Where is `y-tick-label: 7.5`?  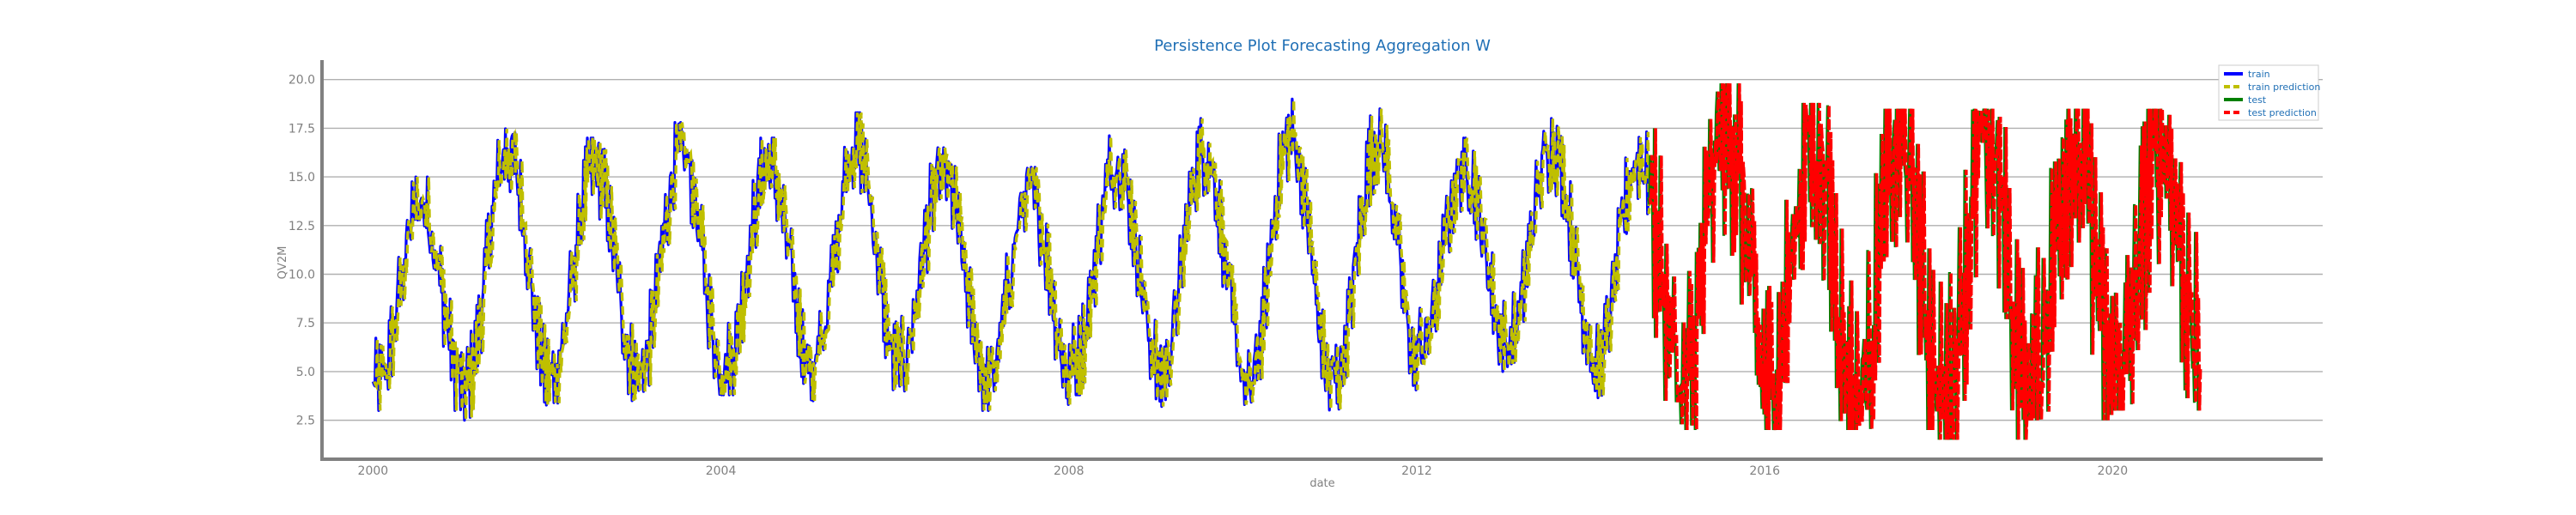 y-tick-label: 7.5 is located at coordinates (305, 323).